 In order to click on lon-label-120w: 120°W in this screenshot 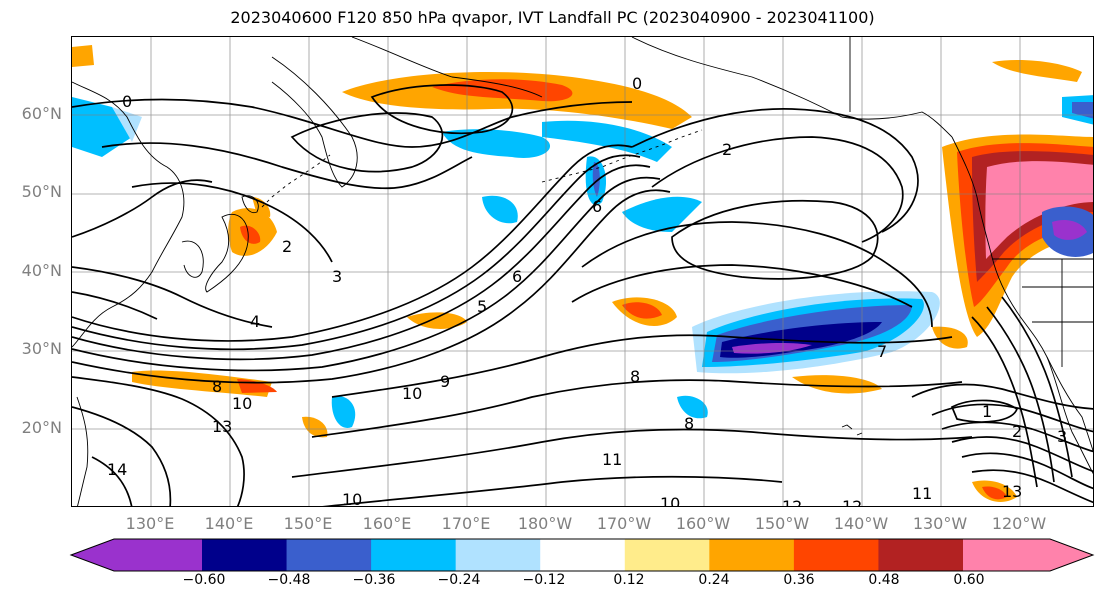, I will do `click(1019, 523)`.